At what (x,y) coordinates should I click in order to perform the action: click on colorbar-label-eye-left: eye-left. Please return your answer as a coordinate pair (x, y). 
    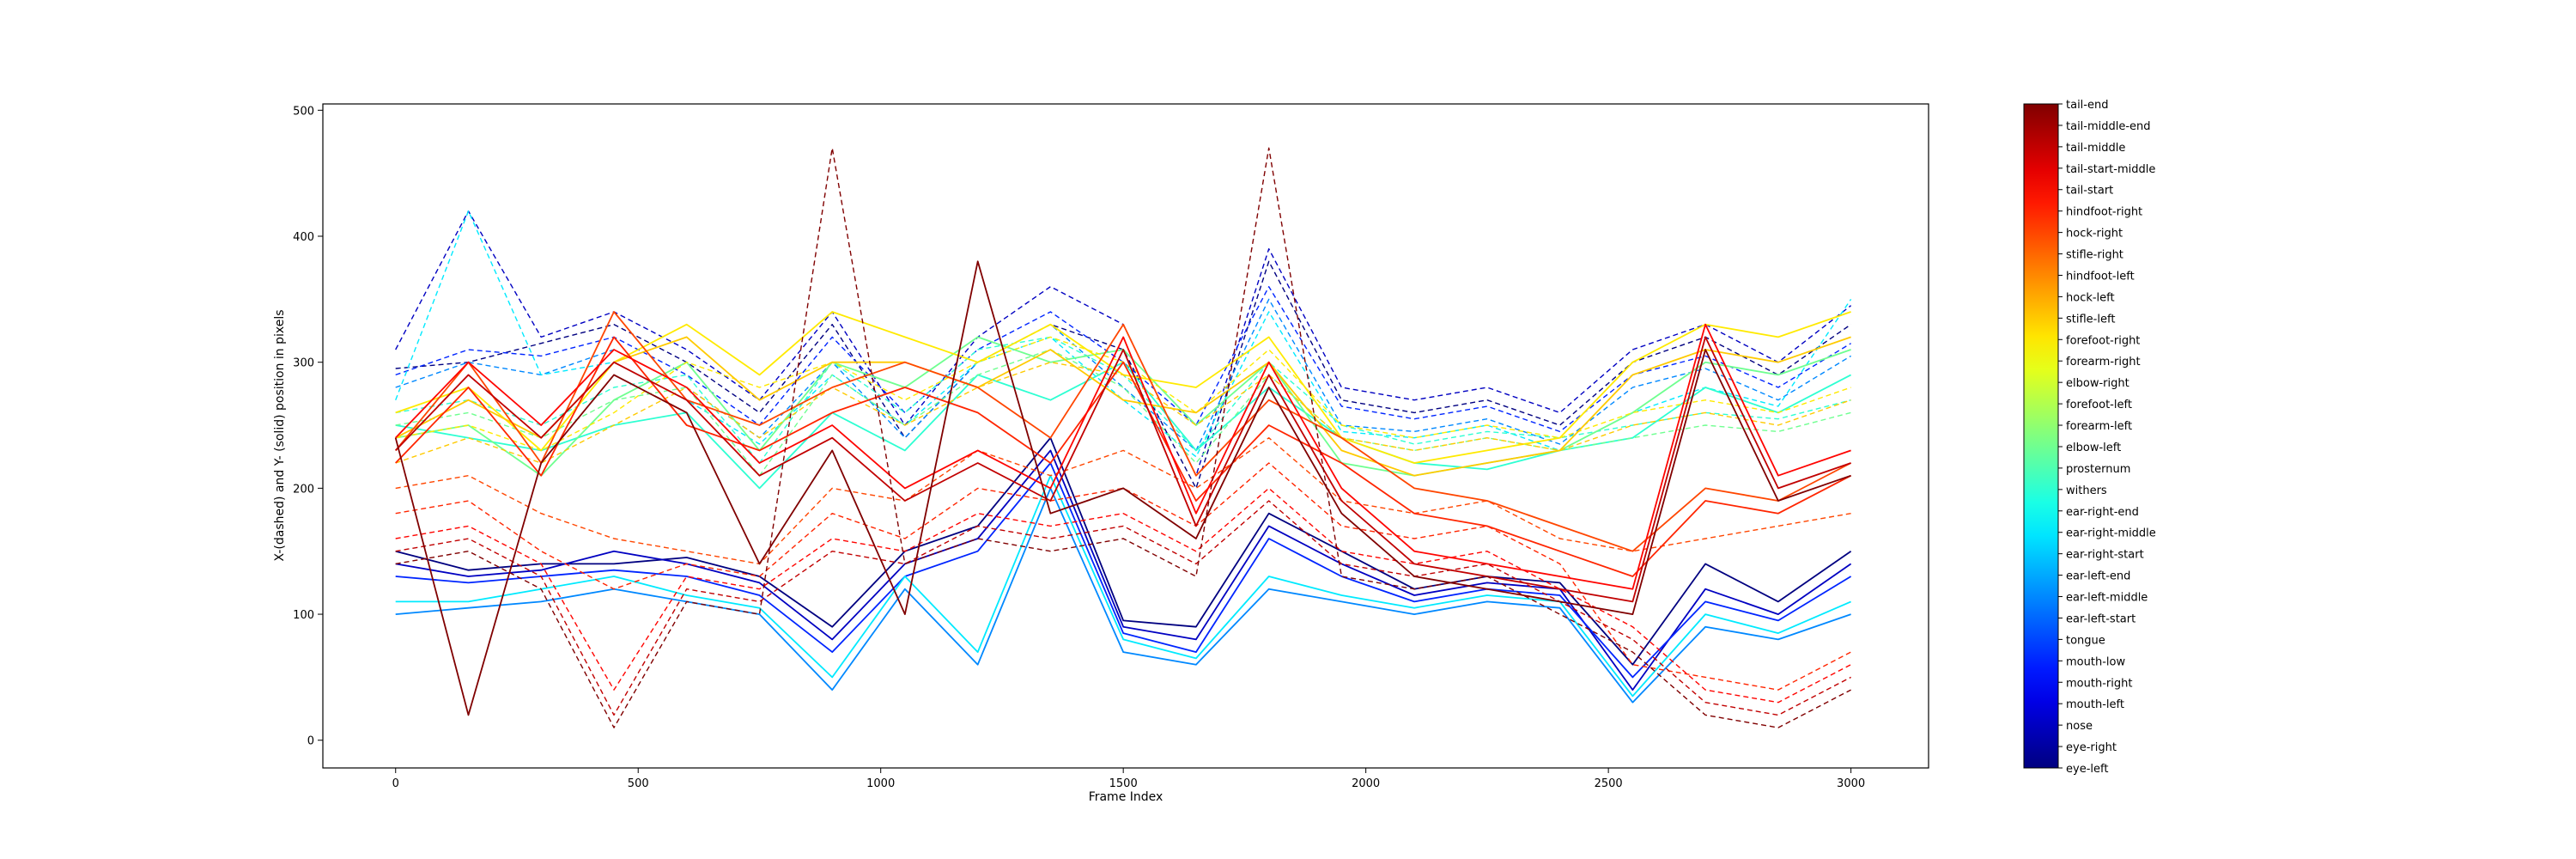
    Looking at the image, I should click on (2087, 770).